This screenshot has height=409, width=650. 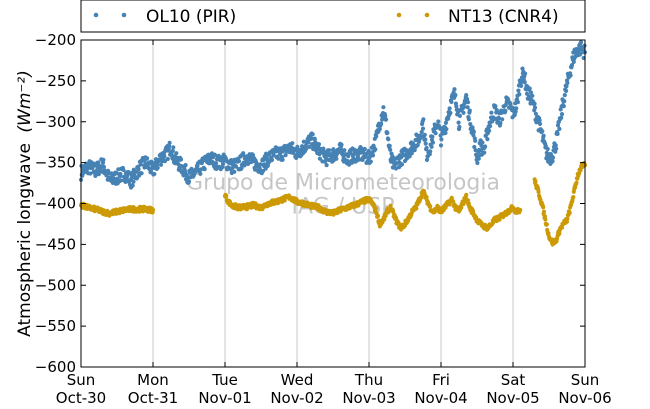 I want to click on legend-marker-ol10, so click(x=96, y=15).